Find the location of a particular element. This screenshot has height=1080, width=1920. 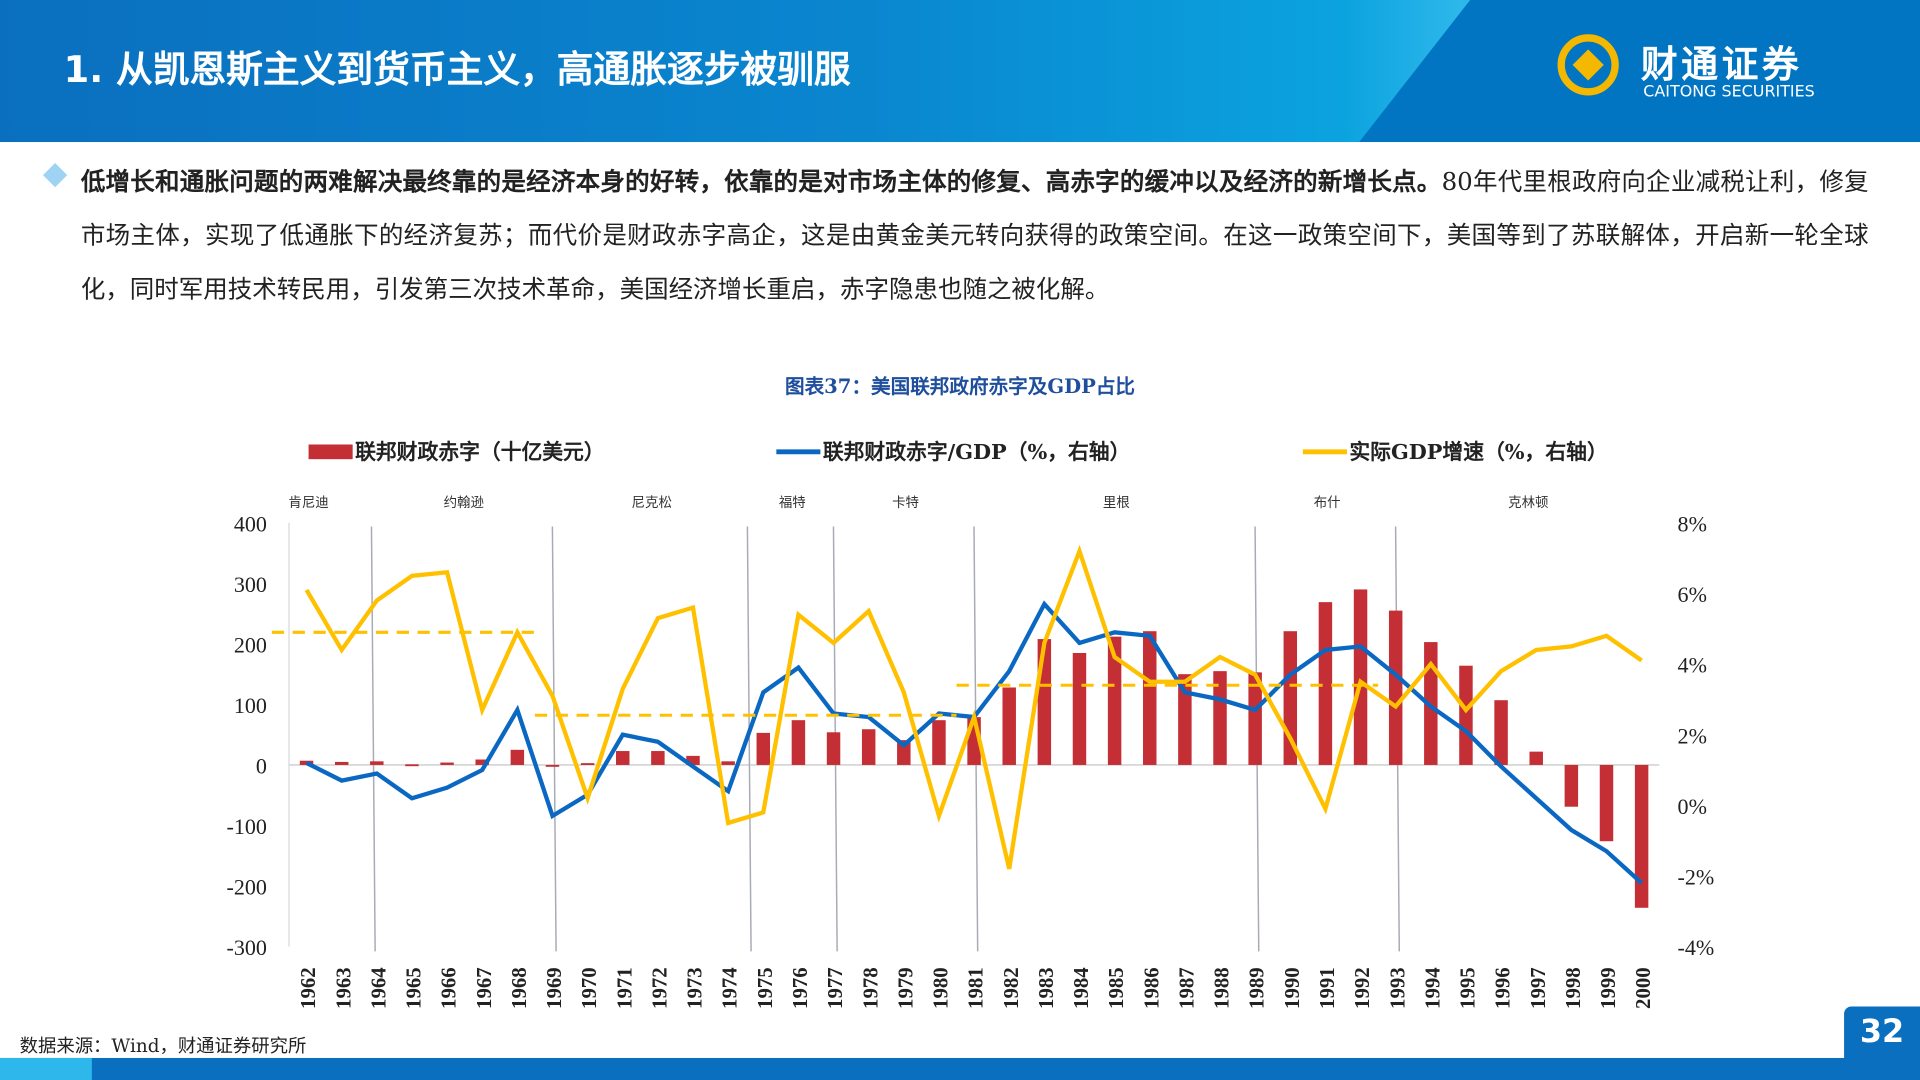

x-tick-label: 1969 is located at coordinates (554, 988).